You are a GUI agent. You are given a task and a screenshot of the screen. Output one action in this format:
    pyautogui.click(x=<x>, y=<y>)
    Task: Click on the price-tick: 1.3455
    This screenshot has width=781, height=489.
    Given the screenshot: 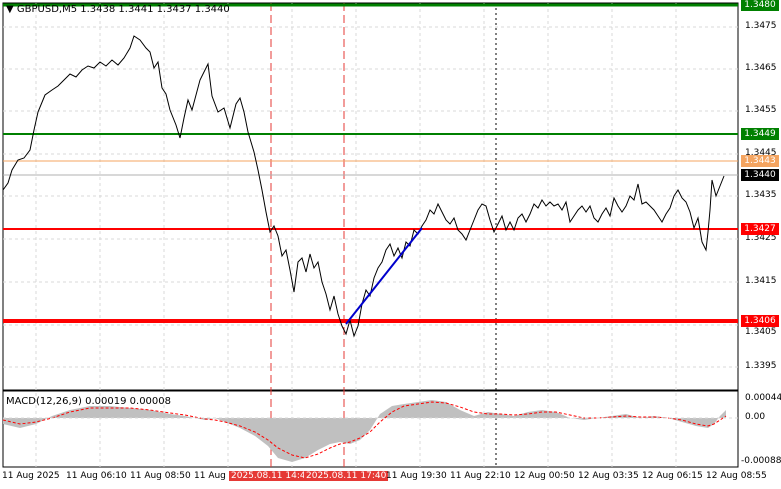 What is the action you would take?
    pyautogui.click(x=761, y=110)
    